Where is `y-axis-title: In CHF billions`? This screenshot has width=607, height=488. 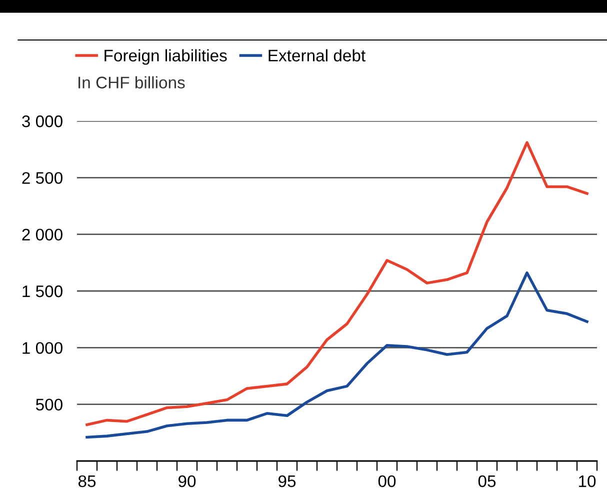 y-axis-title: In CHF billions is located at coordinates (131, 82).